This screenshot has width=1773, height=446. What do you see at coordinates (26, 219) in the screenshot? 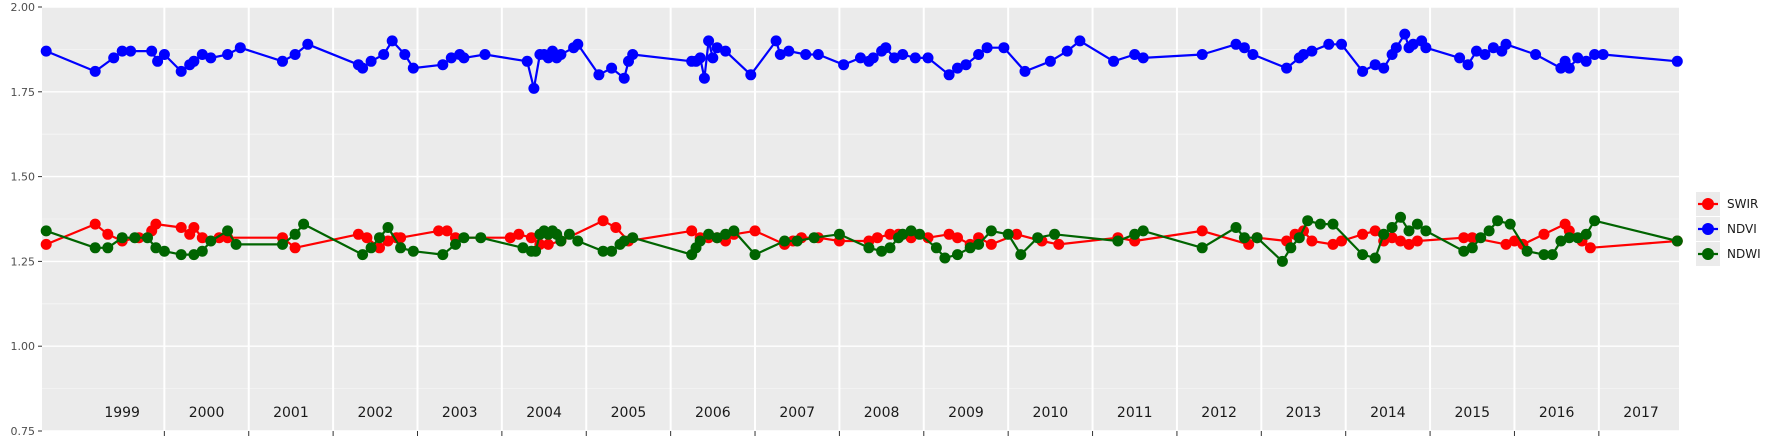
I see `y-axis: 0.75 1.00 1.25 1.50 1.75 2.00` at bounding box center [26, 219].